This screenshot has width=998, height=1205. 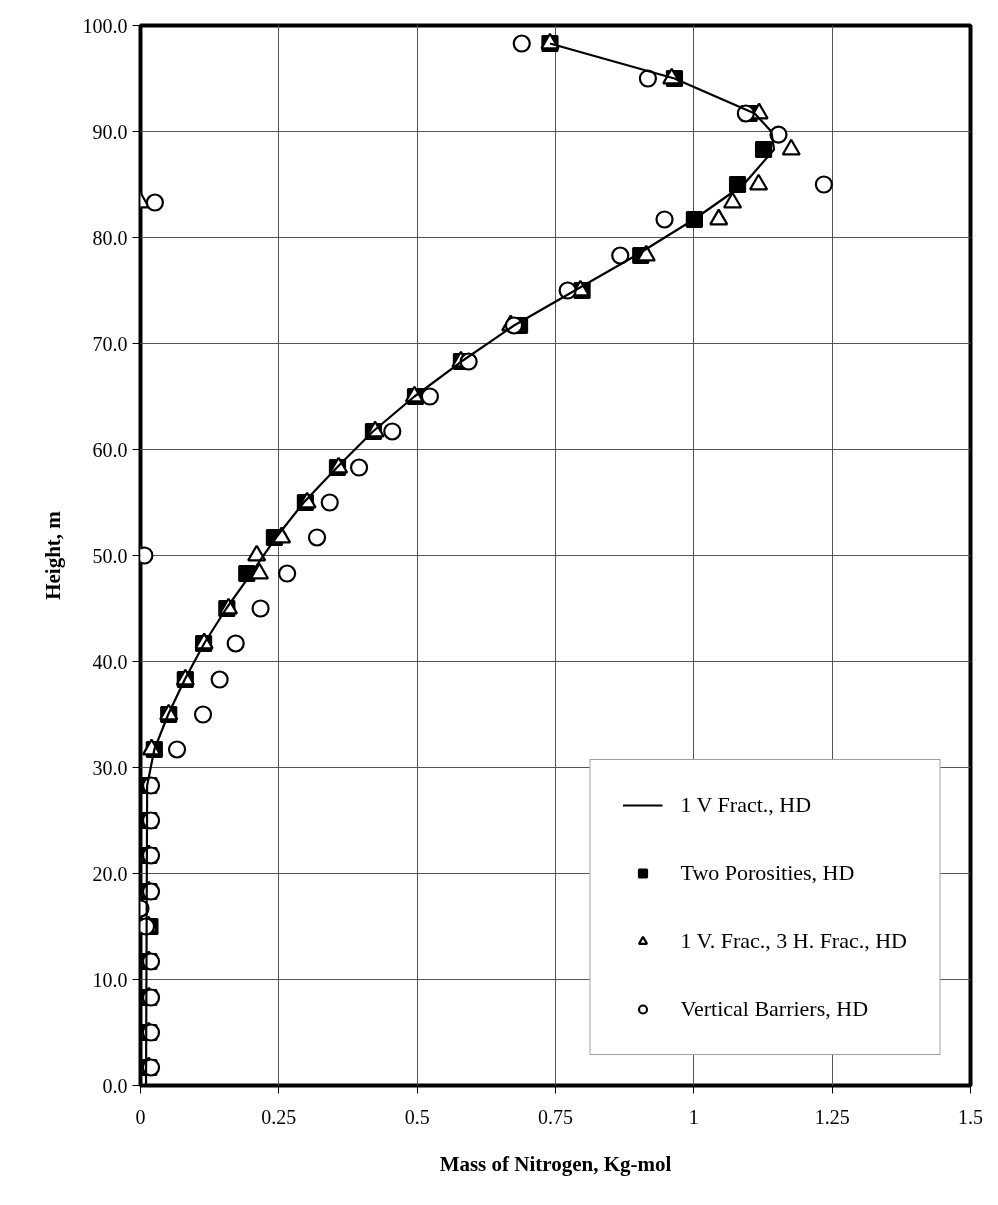 What do you see at coordinates (110, 449) in the screenshot?
I see `y-tick-label: 60.0` at bounding box center [110, 449].